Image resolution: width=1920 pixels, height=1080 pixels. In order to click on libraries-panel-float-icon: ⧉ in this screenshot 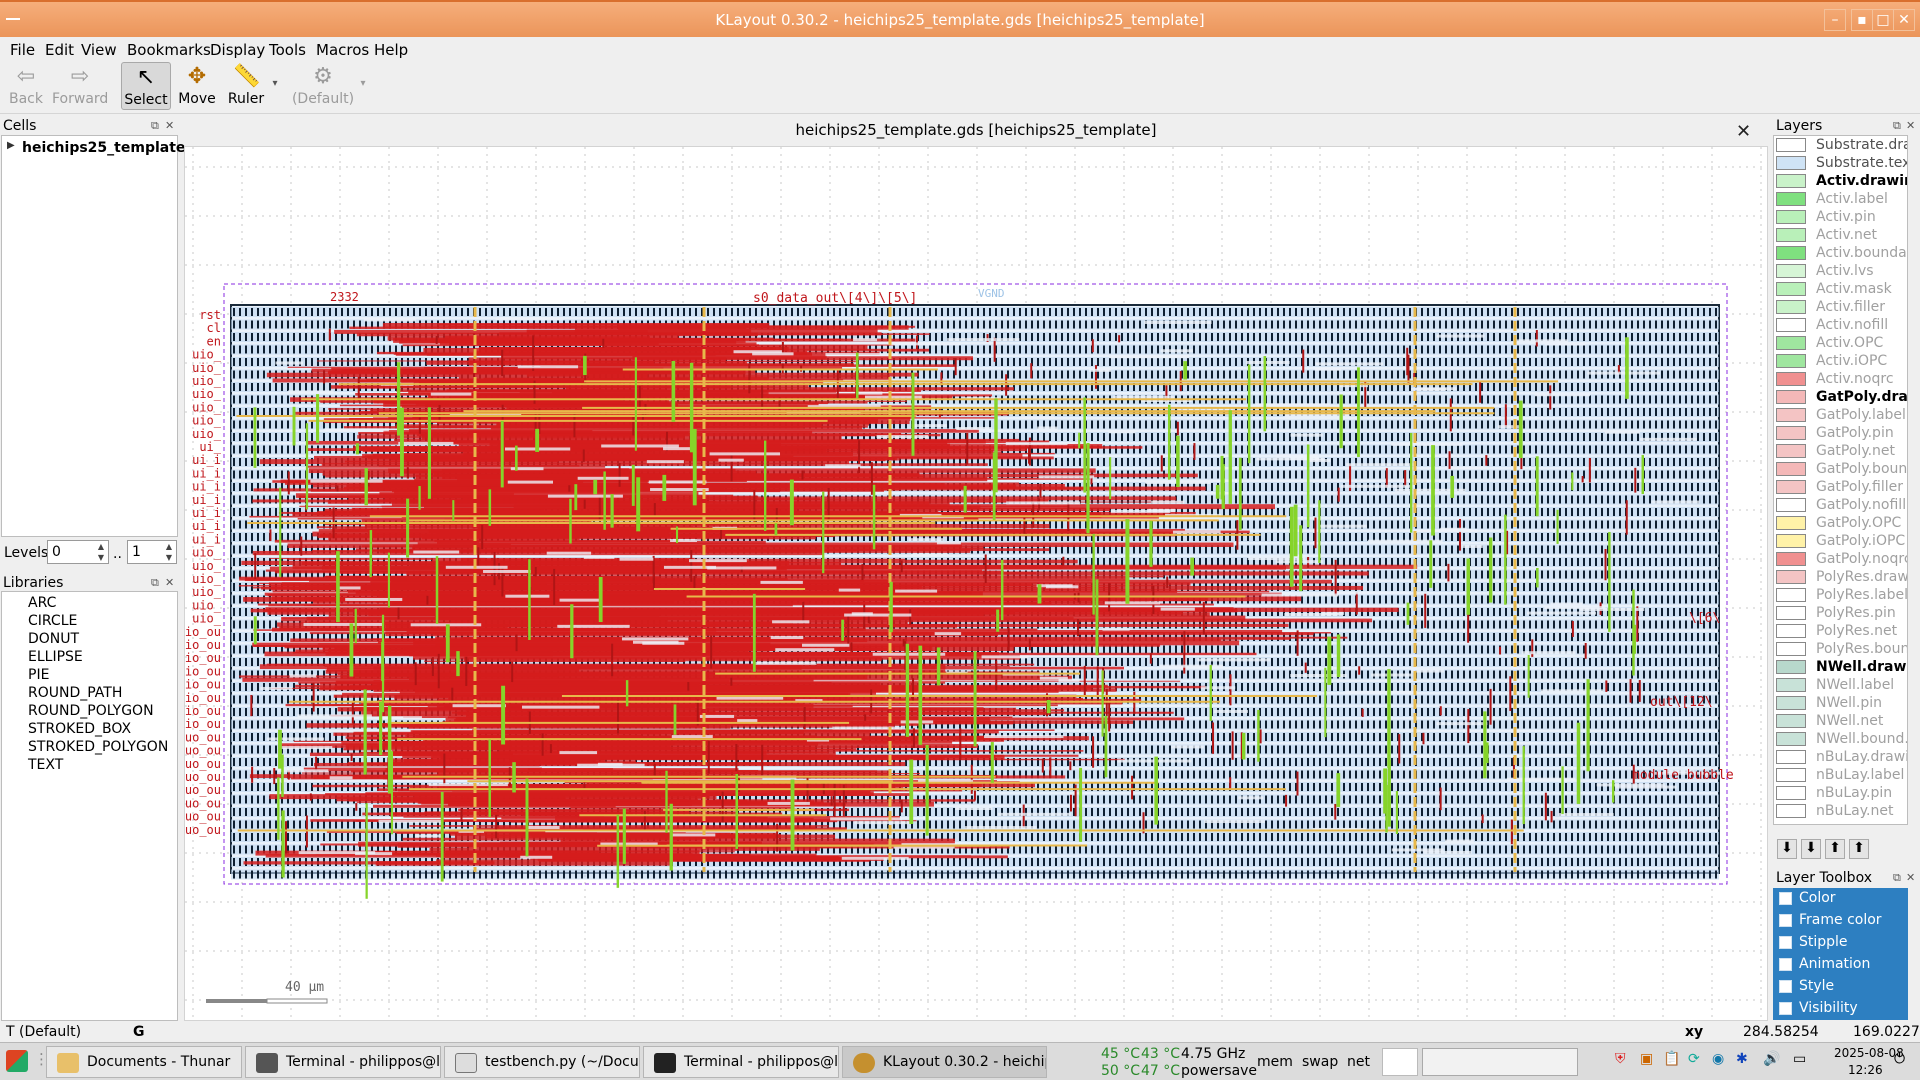, I will do `click(155, 582)`.